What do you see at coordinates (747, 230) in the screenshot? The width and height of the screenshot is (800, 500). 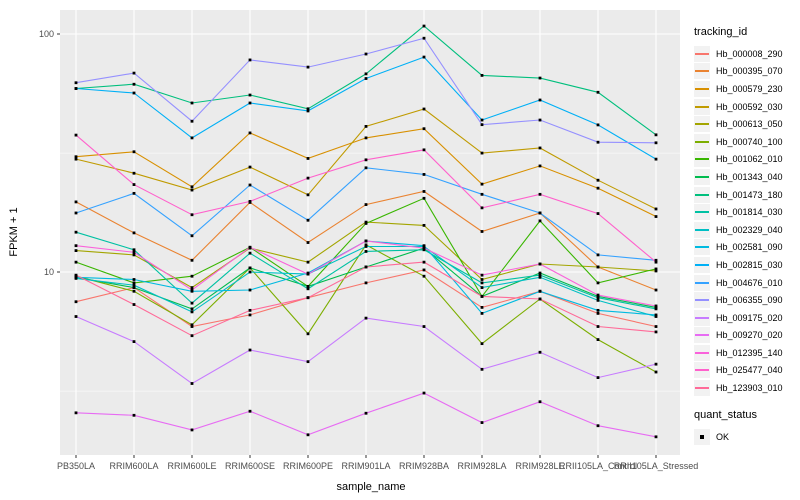 I see `legend-item: Hb_002329_040` at bounding box center [747, 230].